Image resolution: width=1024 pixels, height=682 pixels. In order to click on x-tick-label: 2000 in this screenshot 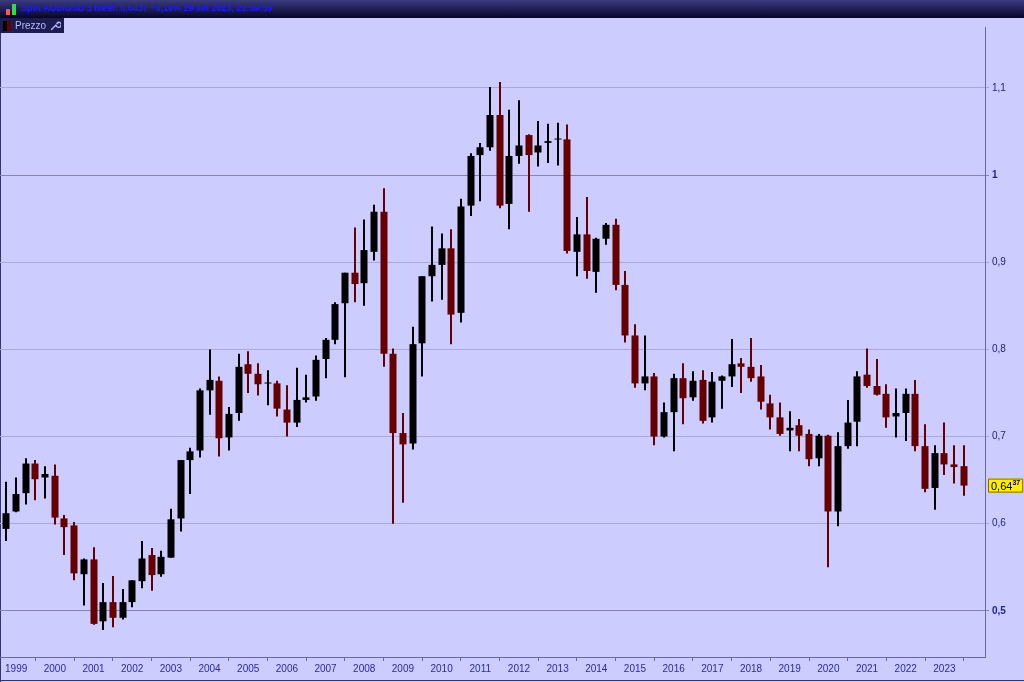, I will do `click(55, 668)`.